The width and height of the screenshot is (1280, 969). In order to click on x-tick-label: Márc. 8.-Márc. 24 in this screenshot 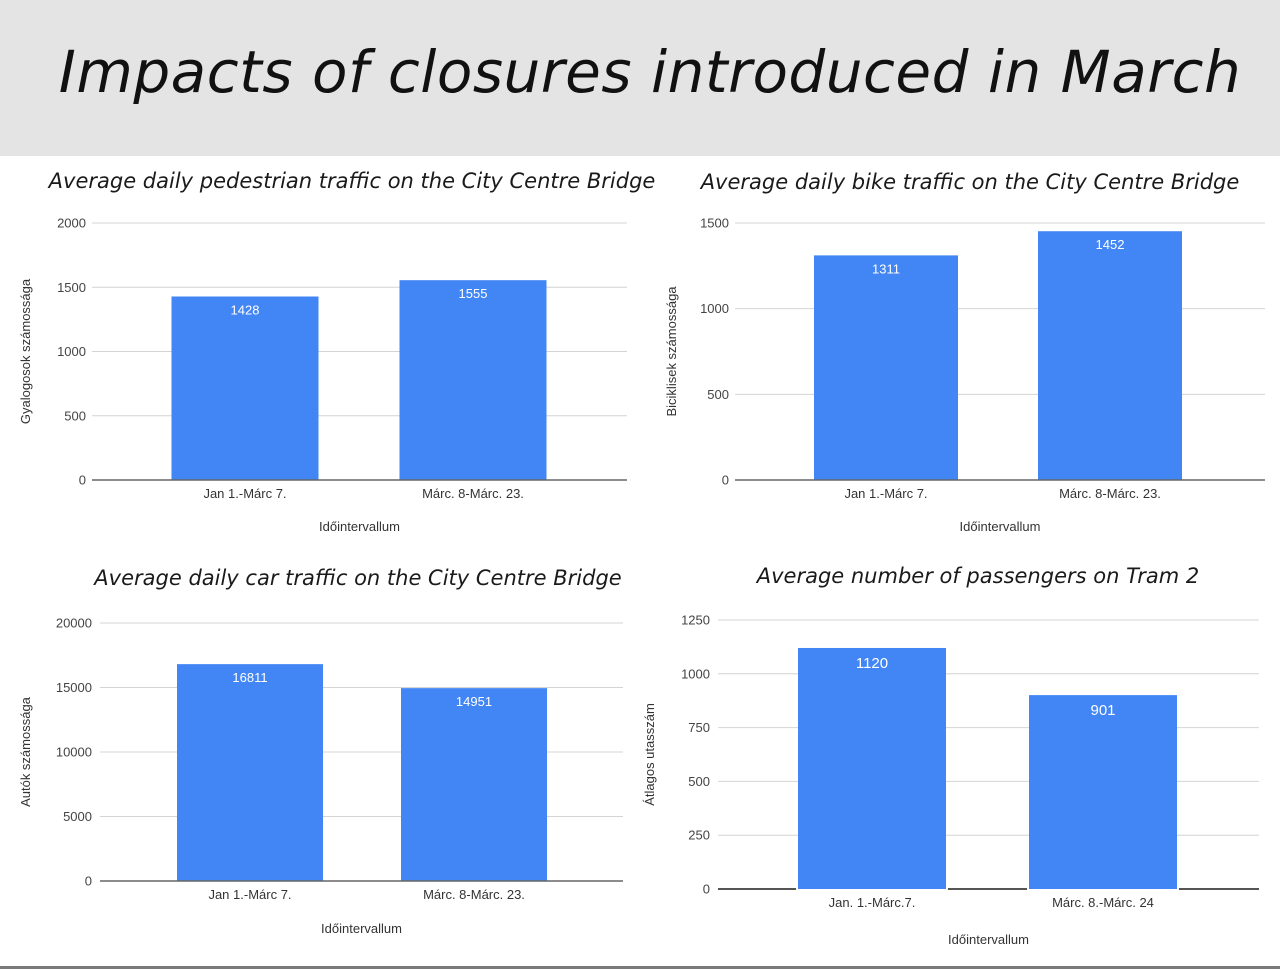, I will do `click(1103, 902)`.